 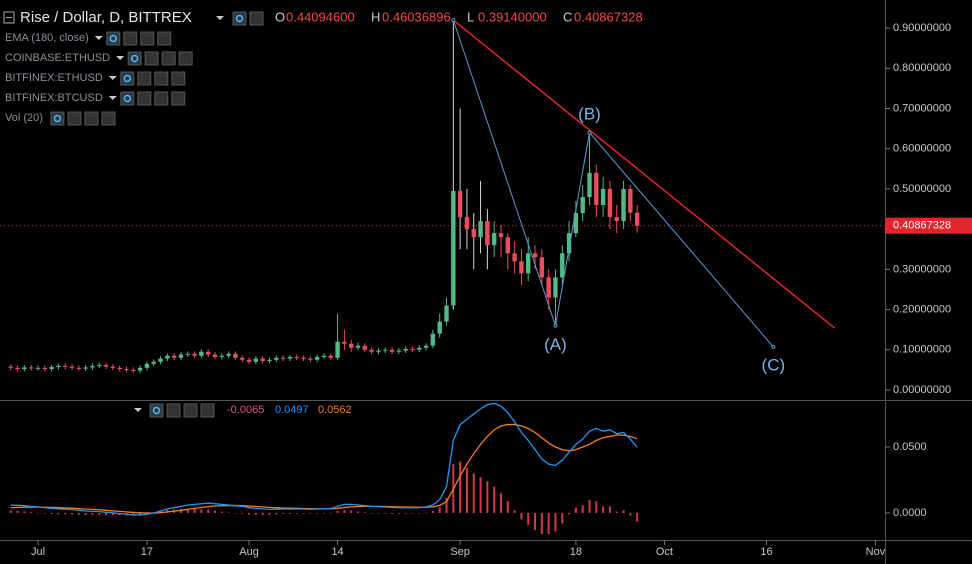 I want to click on macd-value: 0.0497, so click(x=292, y=410).